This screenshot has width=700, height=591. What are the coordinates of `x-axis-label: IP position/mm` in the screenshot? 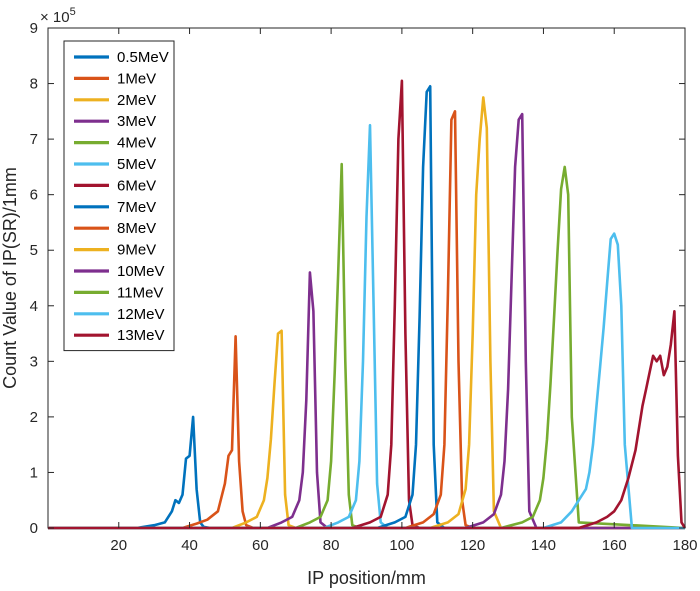 It's located at (366, 578).